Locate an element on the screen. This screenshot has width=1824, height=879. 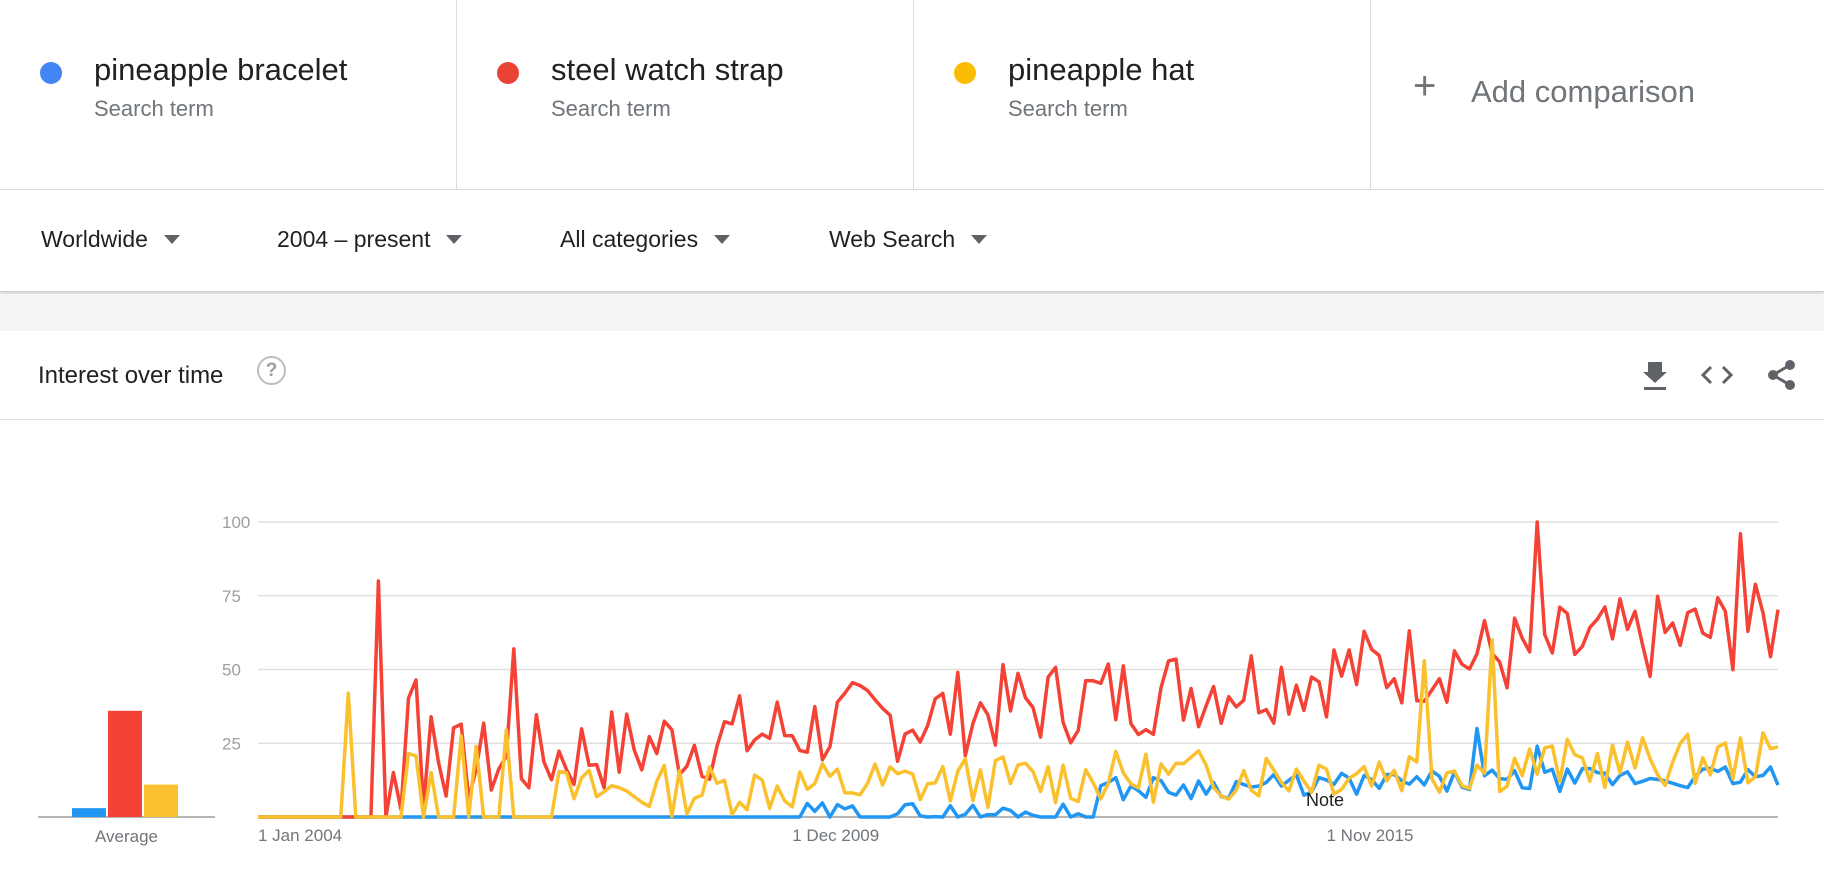
y-tick-label: 50 is located at coordinates (231, 670).